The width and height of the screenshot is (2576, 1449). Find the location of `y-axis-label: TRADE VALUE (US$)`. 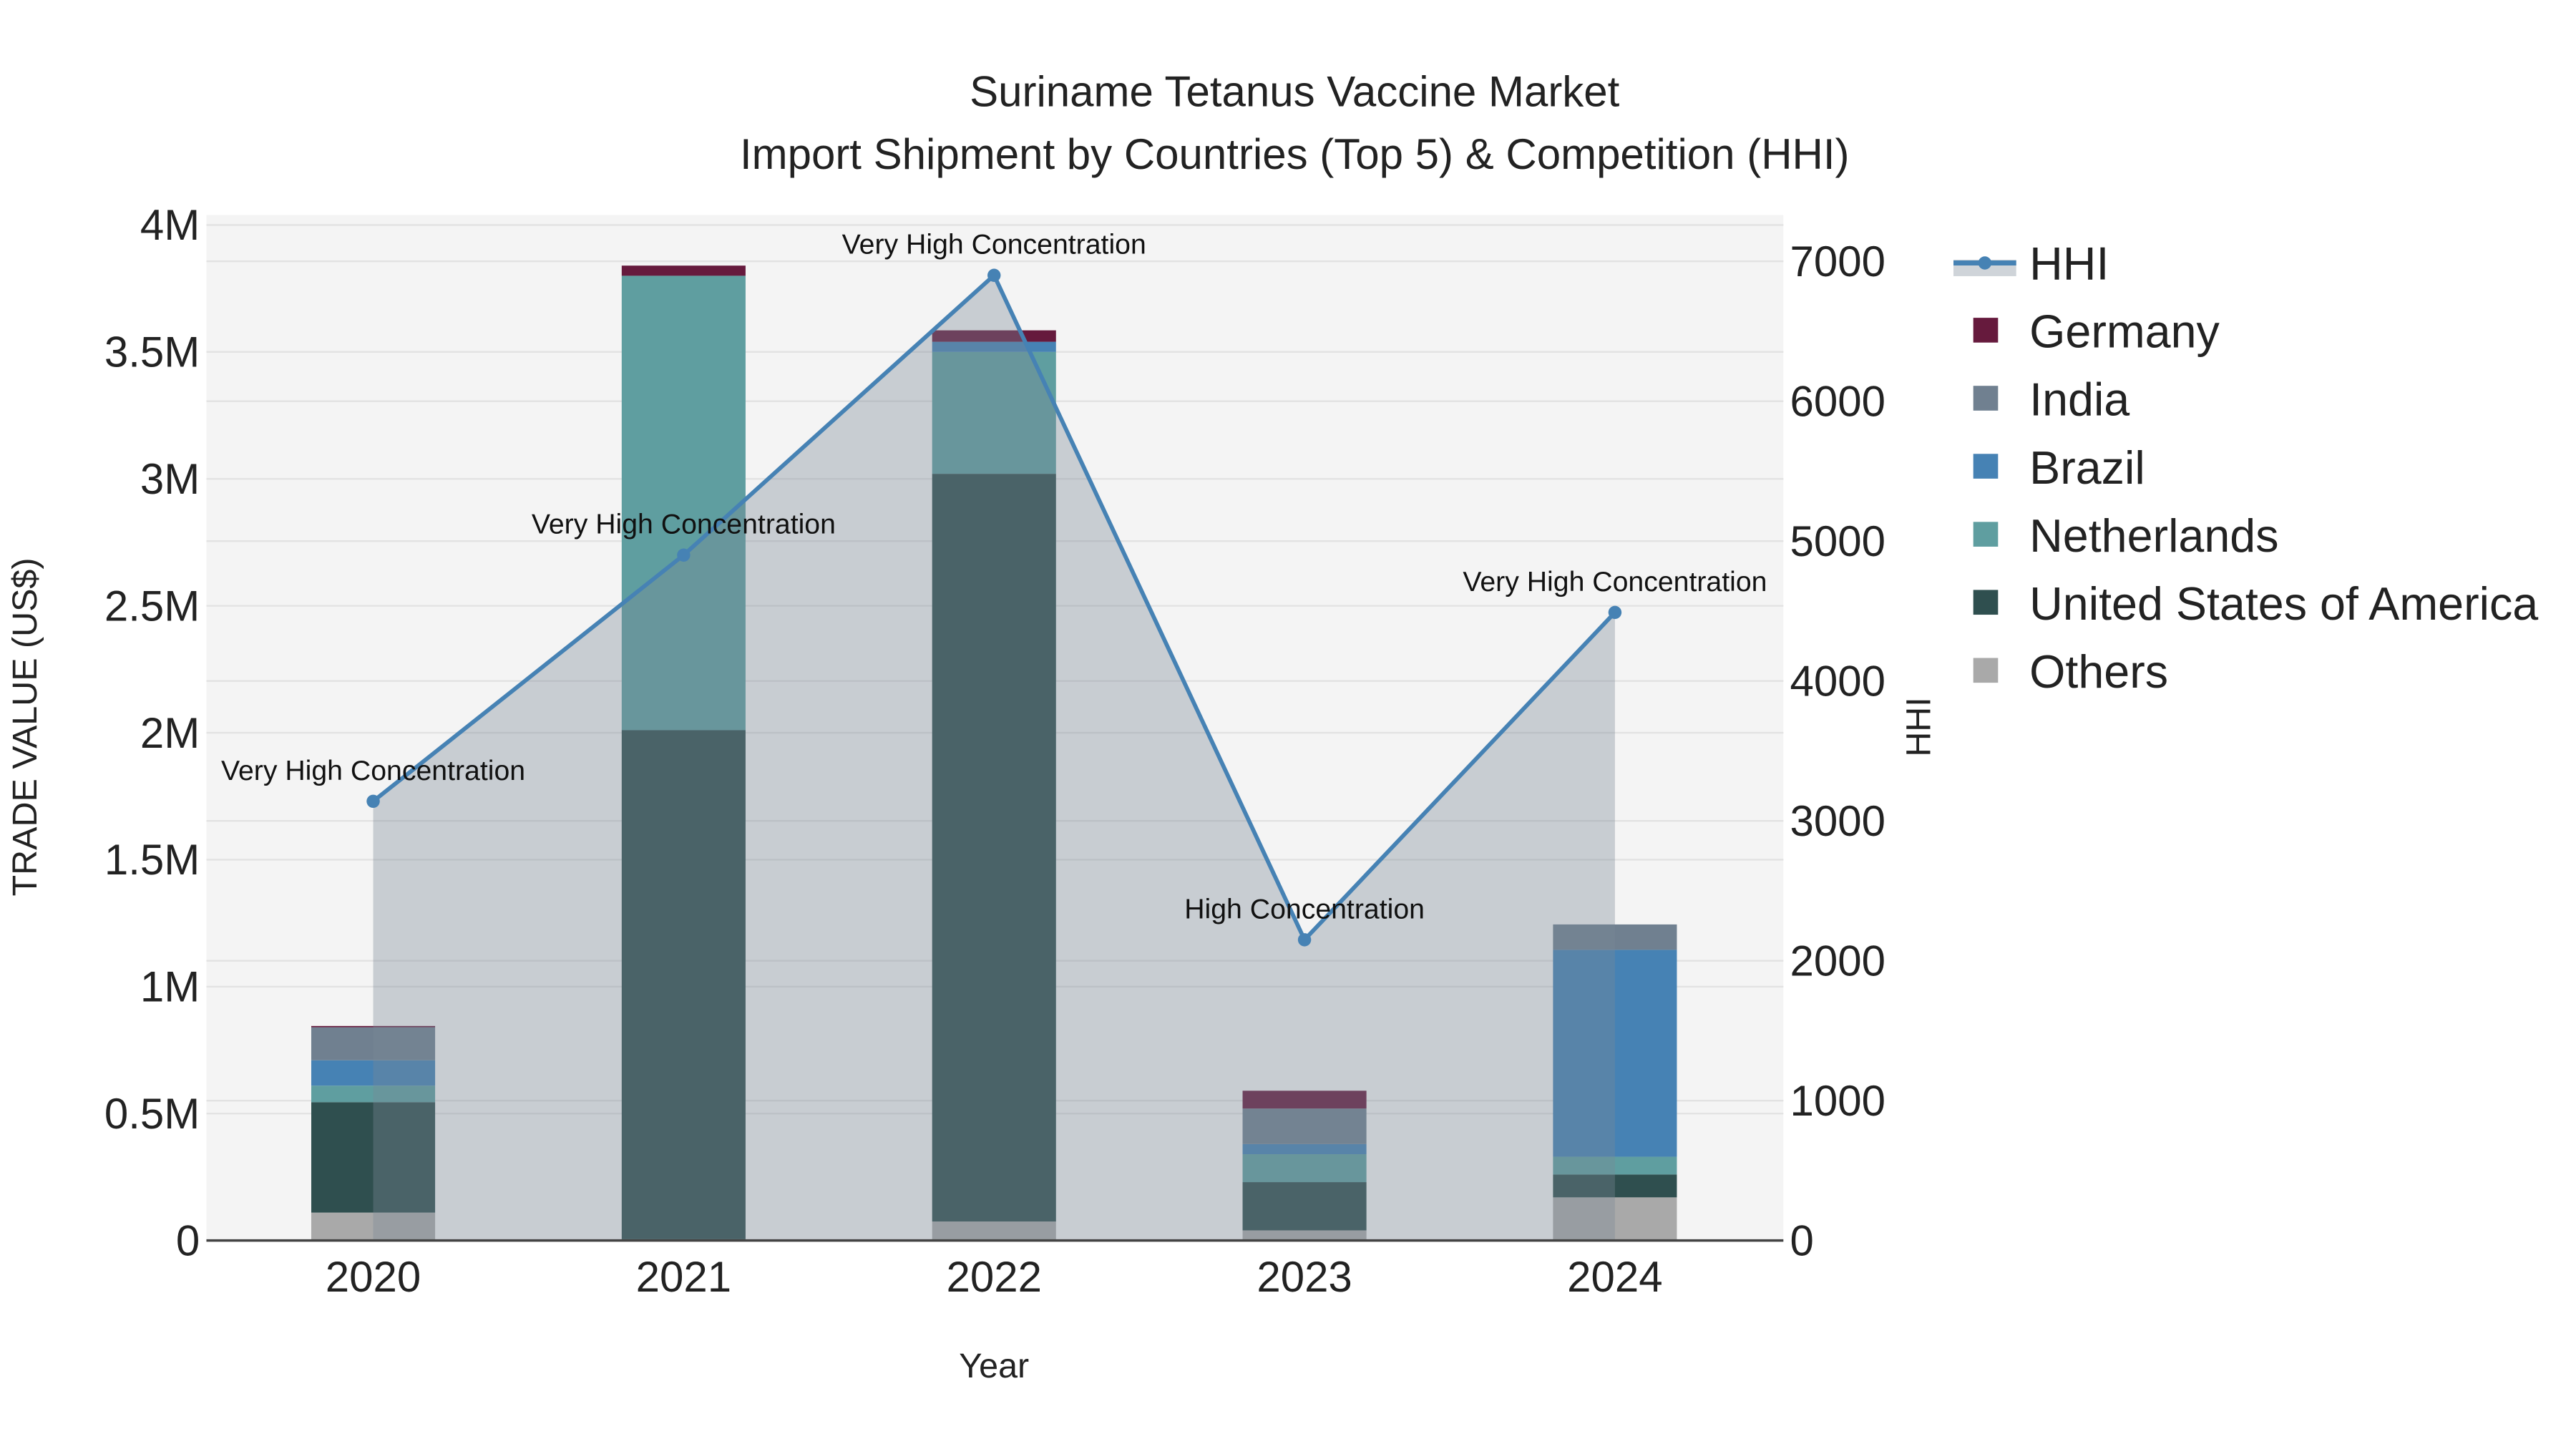

y-axis-label: TRADE VALUE (US$) is located at coordinates (25, 726).